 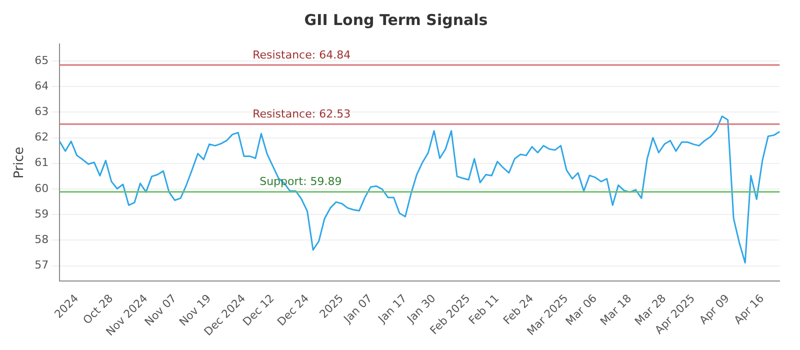 I want to click on y-tick-label: 65, so click(x=41, y=60).